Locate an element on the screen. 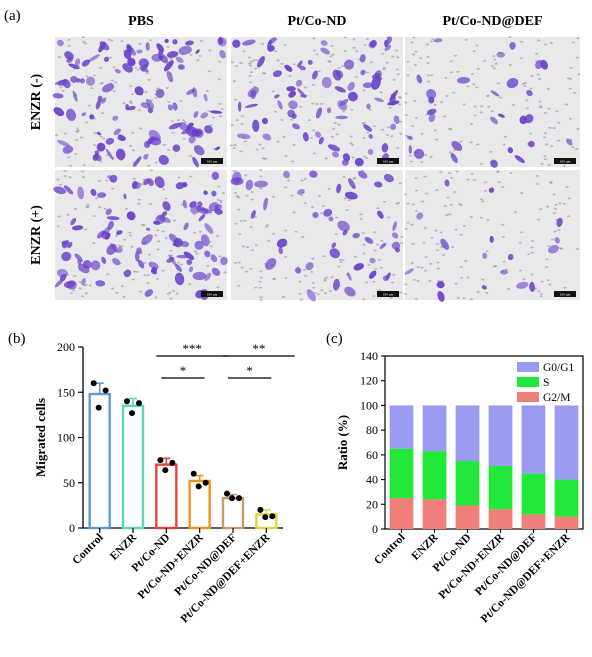 Image resolution: width=592 pixels, height=657 pixels. y-tick-label: 50 is located at coordinates (69, 483).